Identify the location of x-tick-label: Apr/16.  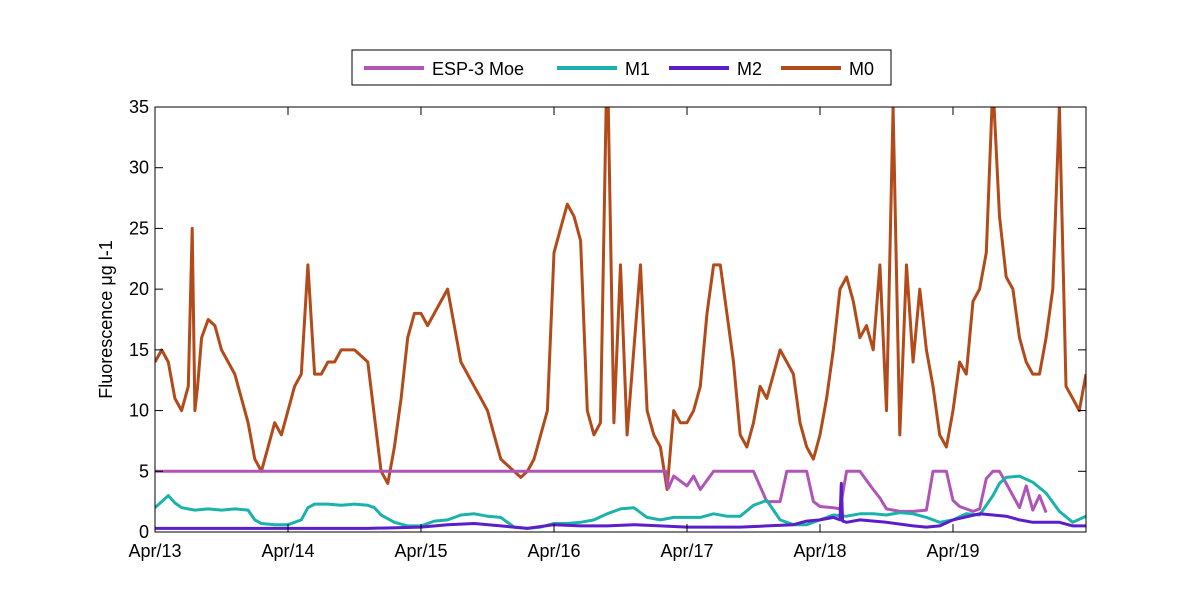
(553, 551).